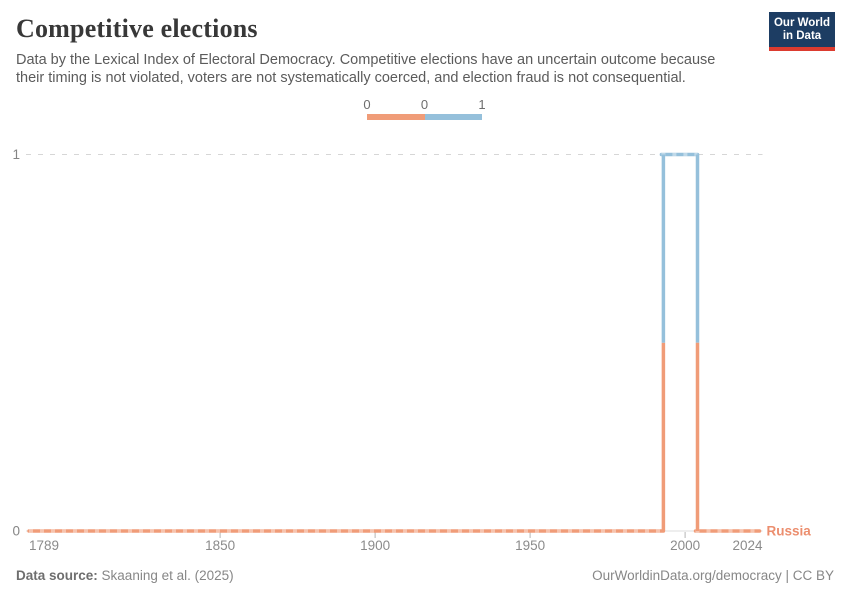 The image size is (850, 600). What do you see at coordinates (375, 545) in the screenshot?
I see `x-tick-label: 1900` at bounding box center [375, 545].